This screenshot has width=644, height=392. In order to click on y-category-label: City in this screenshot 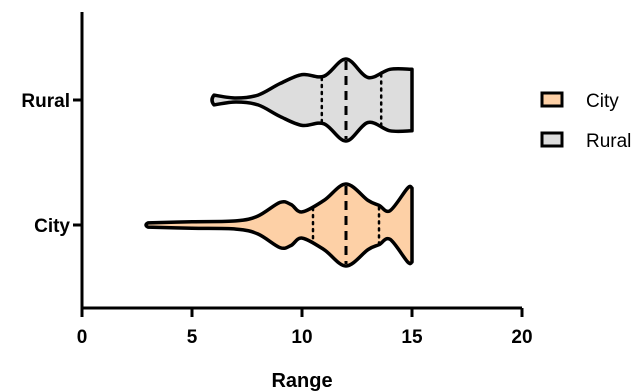, I will do `click(52, 226)`.